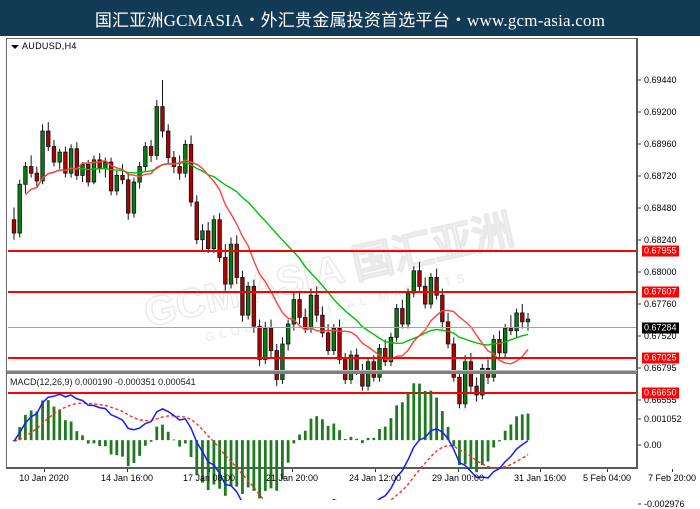 This screenshot has width=700, height=509. I want to click on price-level-tag: 0.67955, so click(660, 251).